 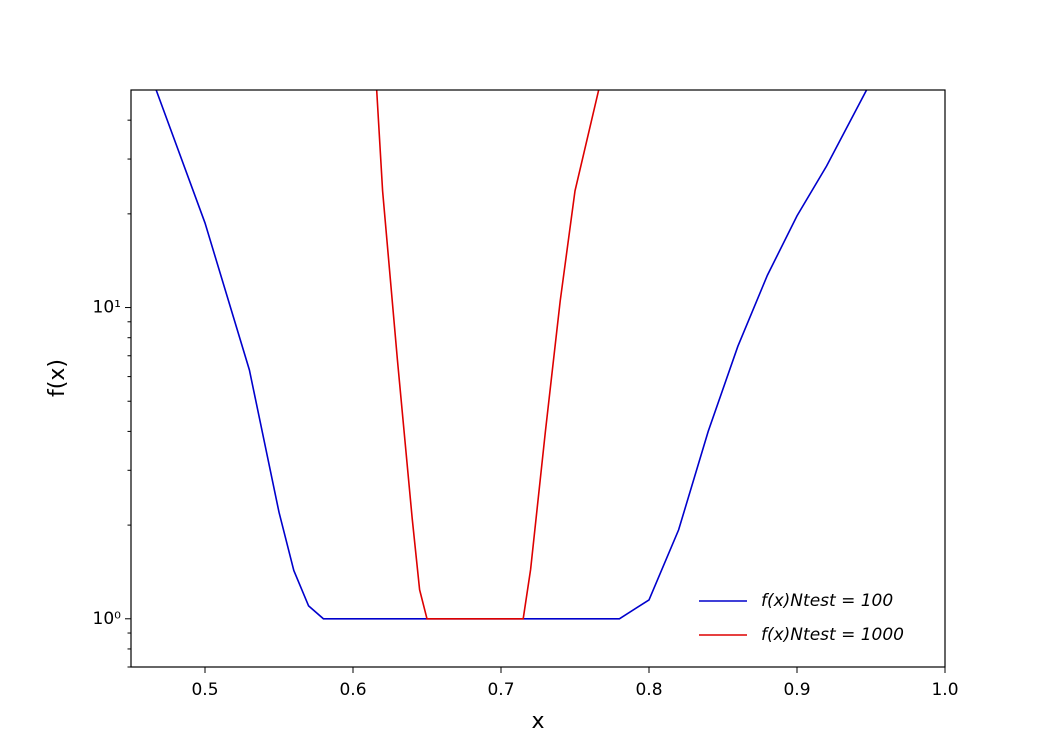 I want to click on y-tick-label: 10¹, so click(x=107, y=308).